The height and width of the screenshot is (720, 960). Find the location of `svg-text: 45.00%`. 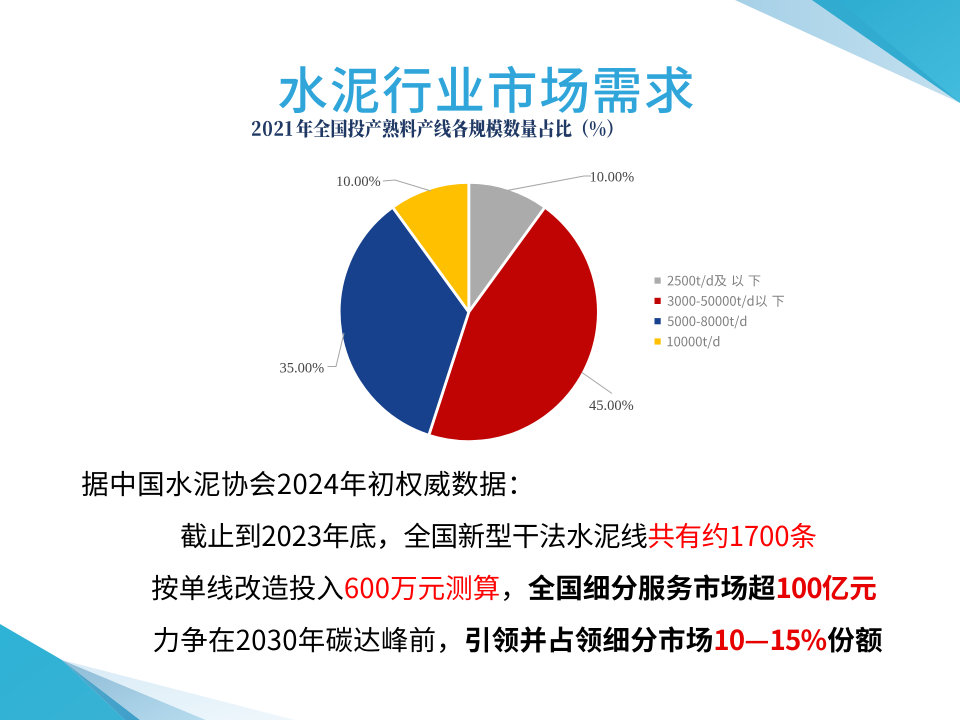

svg-text: 45.00% is located at coordinates (611, 406).